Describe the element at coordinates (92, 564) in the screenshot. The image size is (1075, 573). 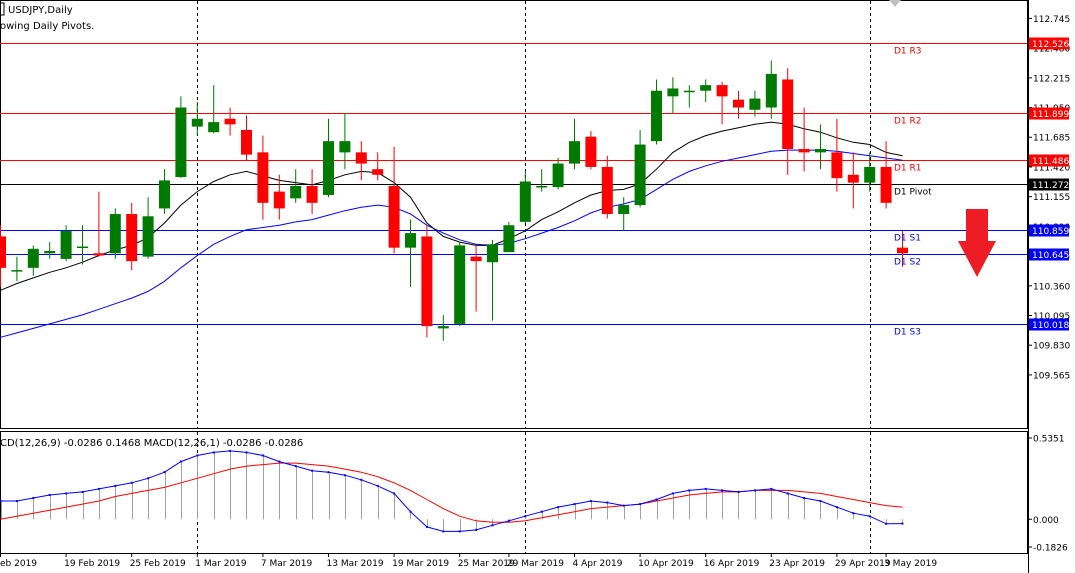
I see `time-tick-label: 19 Feb 2019` at that location.